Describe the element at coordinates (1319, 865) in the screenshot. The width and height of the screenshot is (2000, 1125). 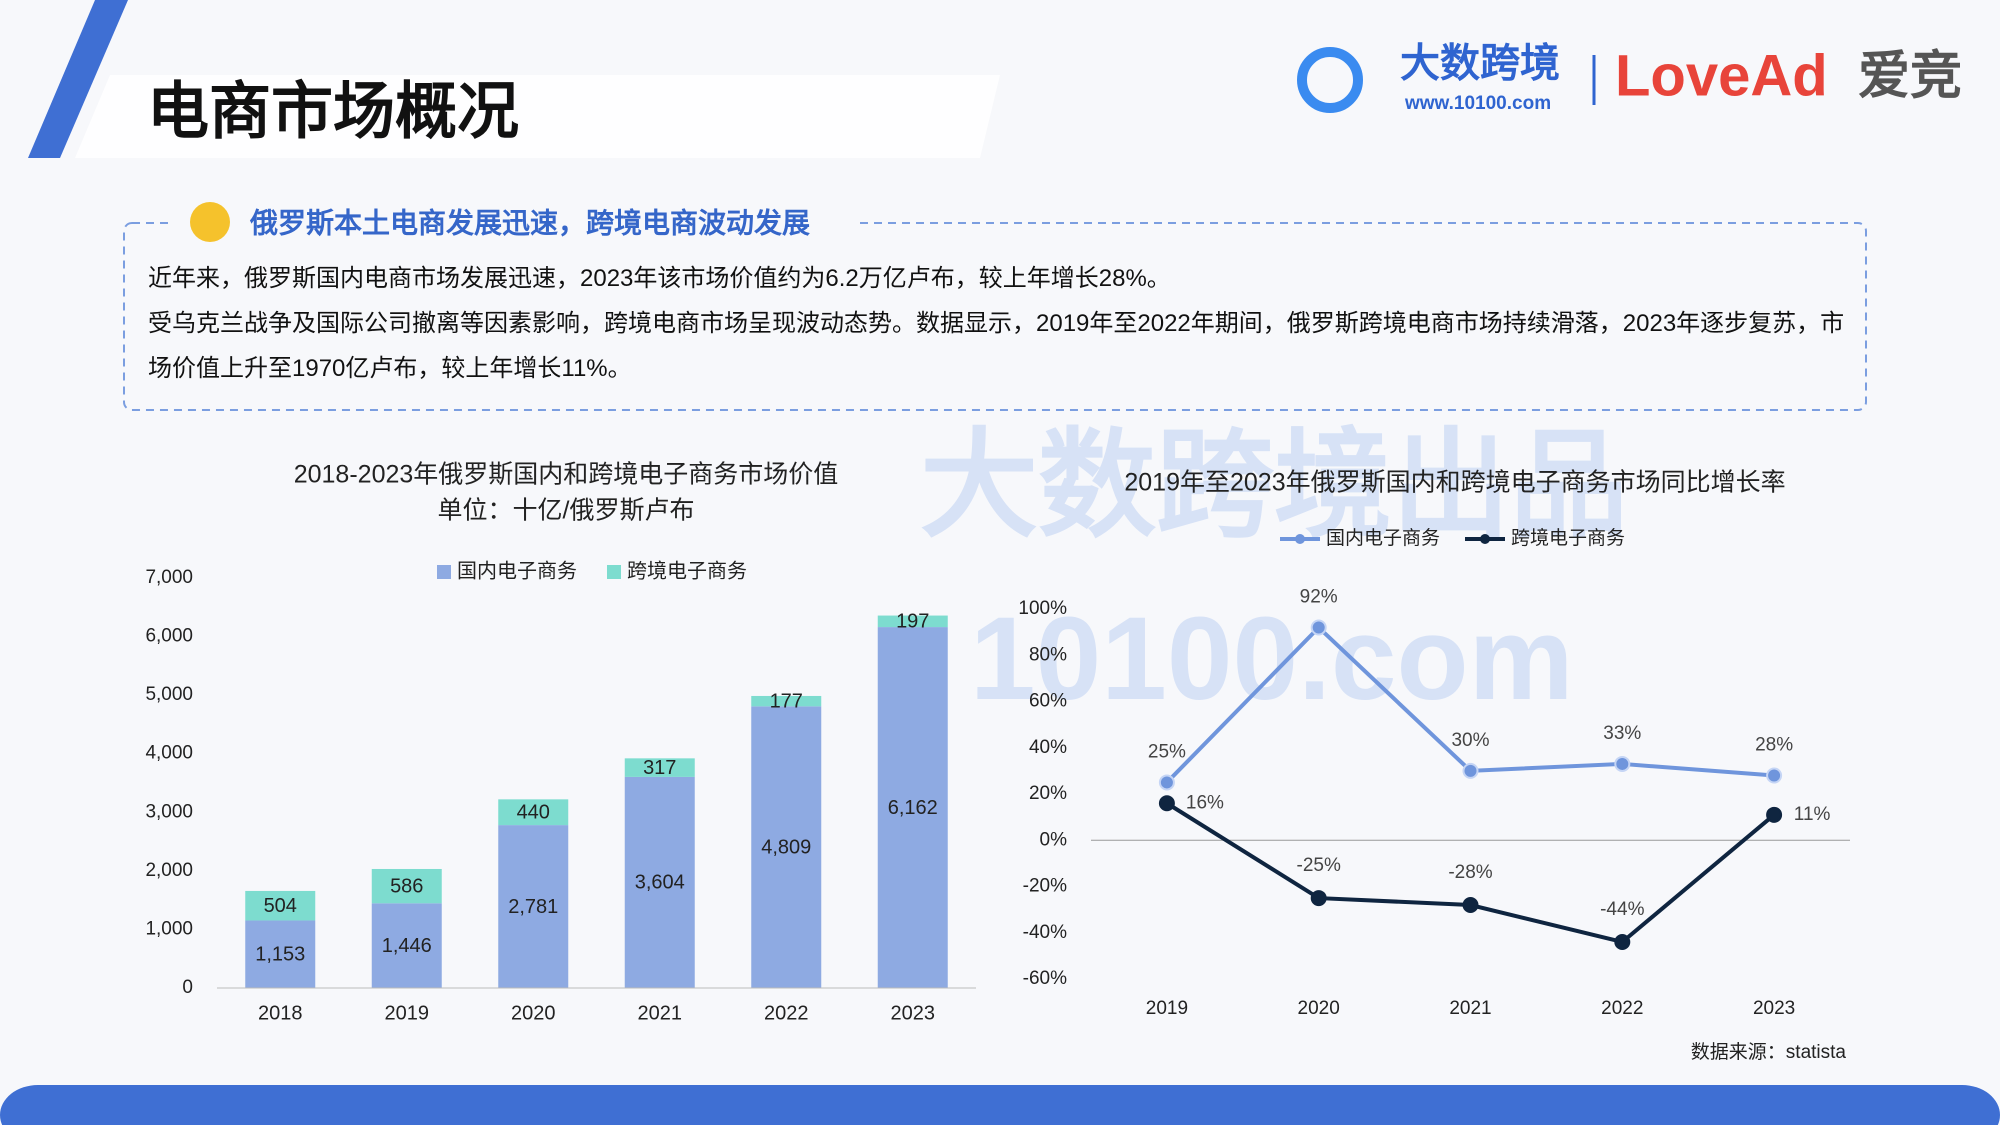
I see `data-label: -25%` at that location.